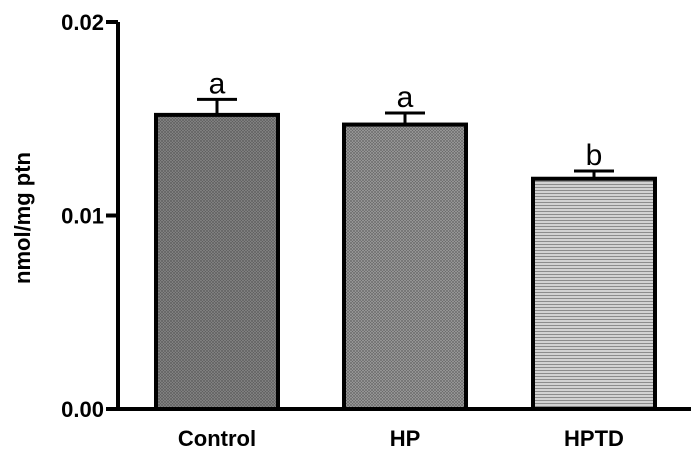 Image resolution: width=691 pixels, height=455 pixels. I want to click on y-tick-label: 0.01, so click(82, 216).